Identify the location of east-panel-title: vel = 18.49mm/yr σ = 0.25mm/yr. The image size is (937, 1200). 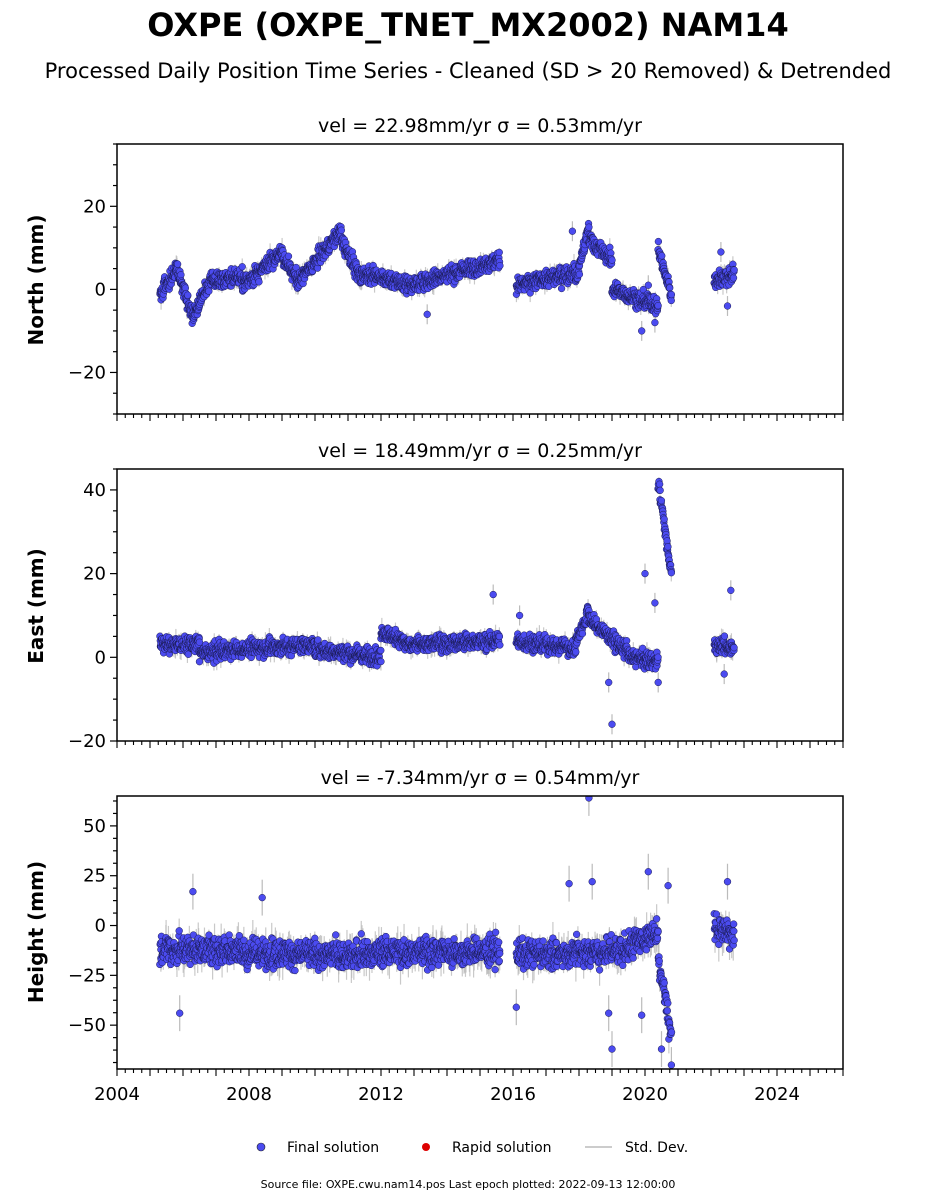
(480, 451).